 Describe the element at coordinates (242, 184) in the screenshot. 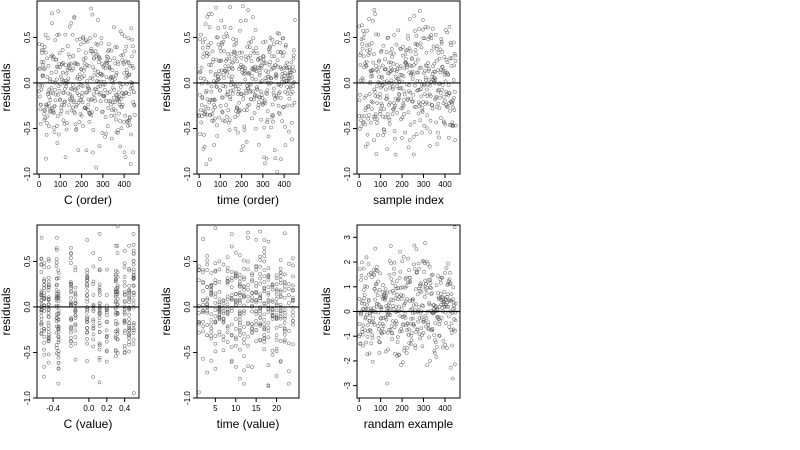

I see `x-tick-label: 200` at that location.